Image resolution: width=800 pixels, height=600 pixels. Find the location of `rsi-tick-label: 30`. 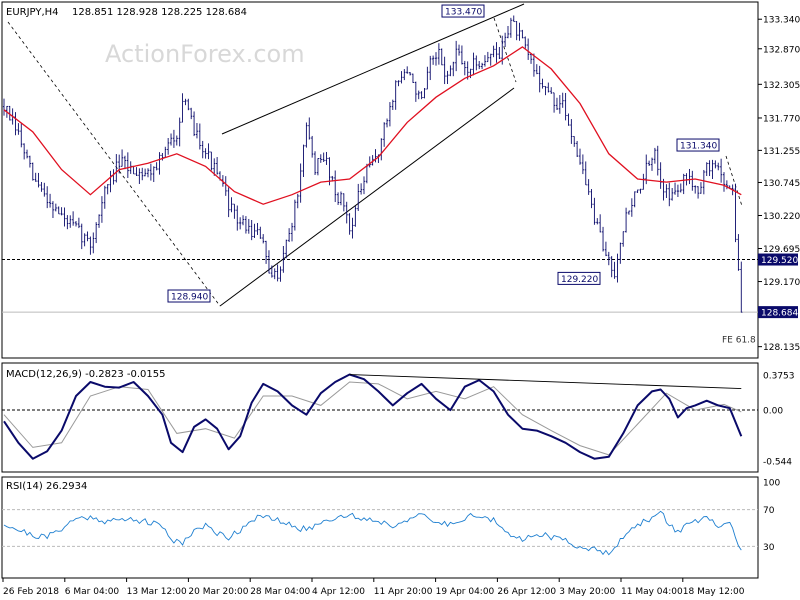

rsi-tick-label: 30 is located at coordinates (769, 548).